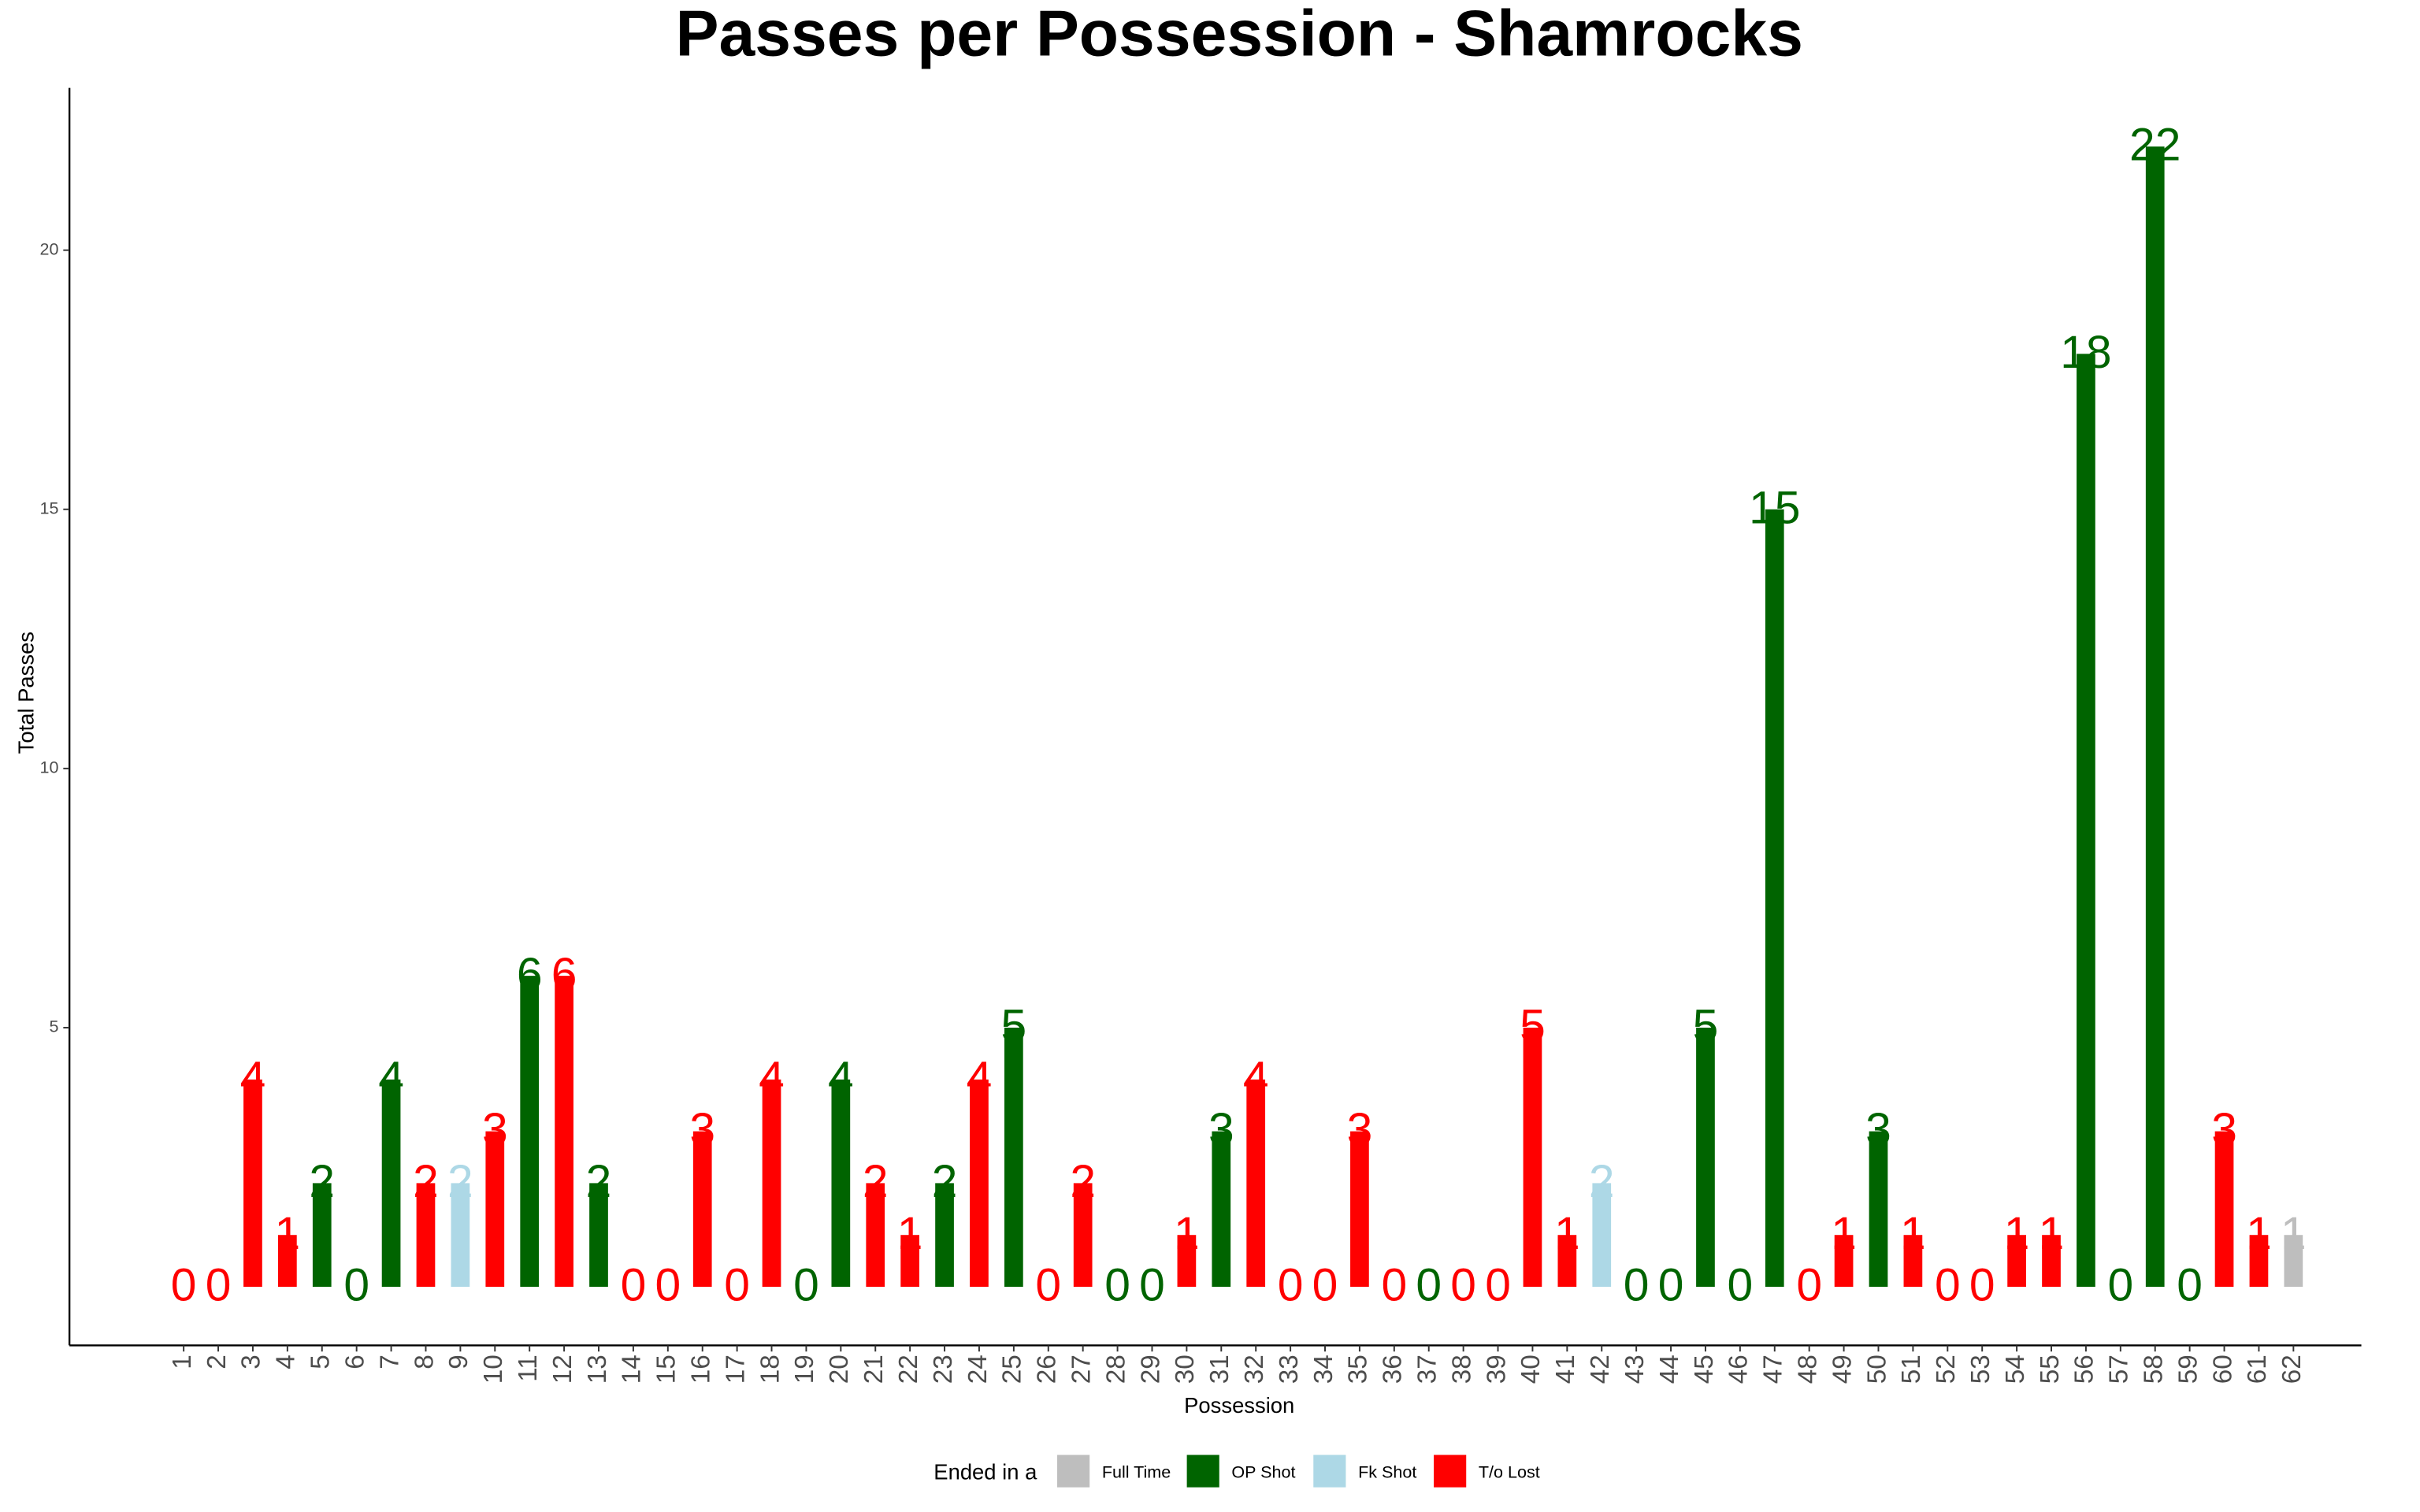 This screenshot has height=1512, width=2420. Describe the element at coordinates (424, 1361) in the screenshot. I see `x-tick-label: 8` at that location.